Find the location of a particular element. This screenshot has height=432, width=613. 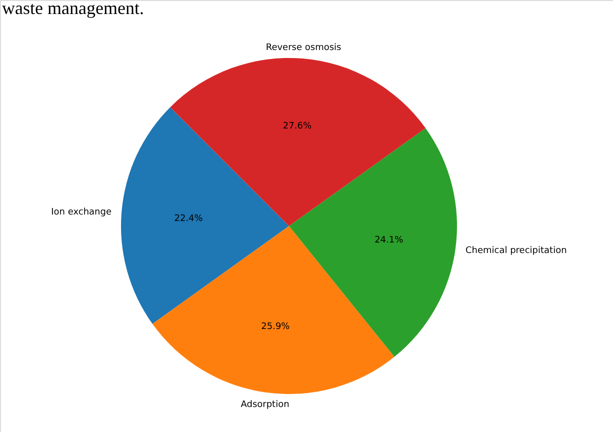

data-label: 27.6% is located at coordinates (297, 127).